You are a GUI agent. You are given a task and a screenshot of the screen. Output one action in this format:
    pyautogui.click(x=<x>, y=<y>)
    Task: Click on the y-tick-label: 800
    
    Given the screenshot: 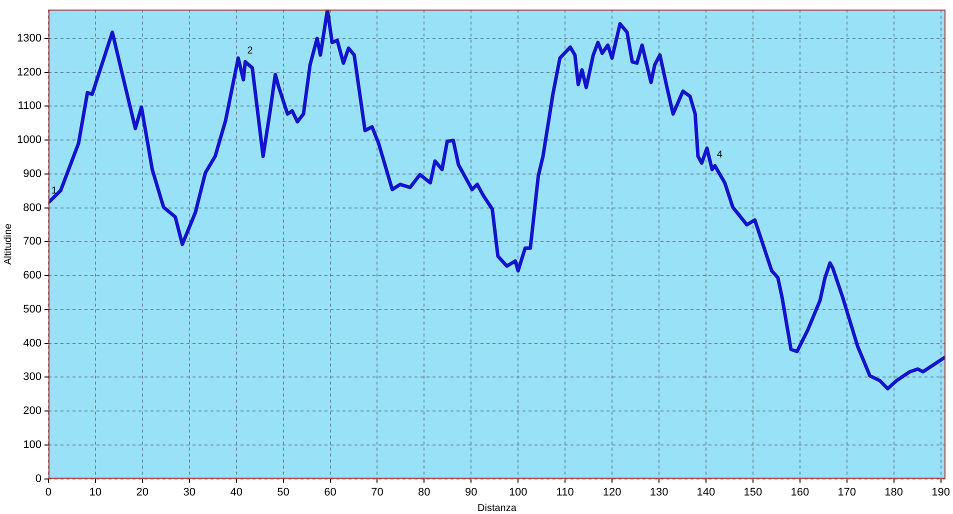 What is the action you would take?
    pyautogui.click(x=32, y=208)
    